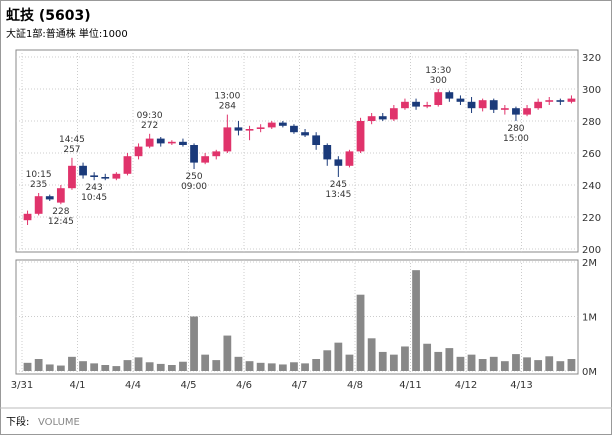 The image size is (612, 439). What do you see at coordinates (193, 177) in the screenshot?
I see `annotation: 250` at bounding box center [193, 177].